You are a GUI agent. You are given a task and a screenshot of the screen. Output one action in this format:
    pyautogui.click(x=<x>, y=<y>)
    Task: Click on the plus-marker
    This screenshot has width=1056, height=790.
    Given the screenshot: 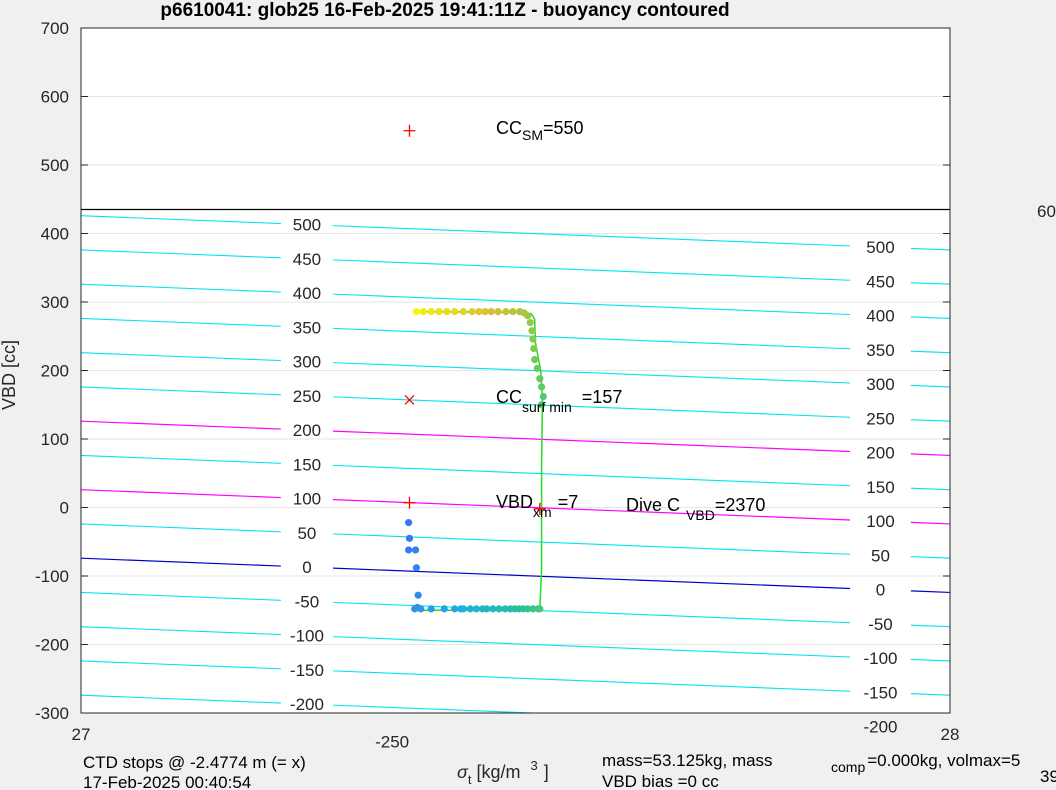 What is the action you would take?
    pyautogui.click(x=409, y=502)
    